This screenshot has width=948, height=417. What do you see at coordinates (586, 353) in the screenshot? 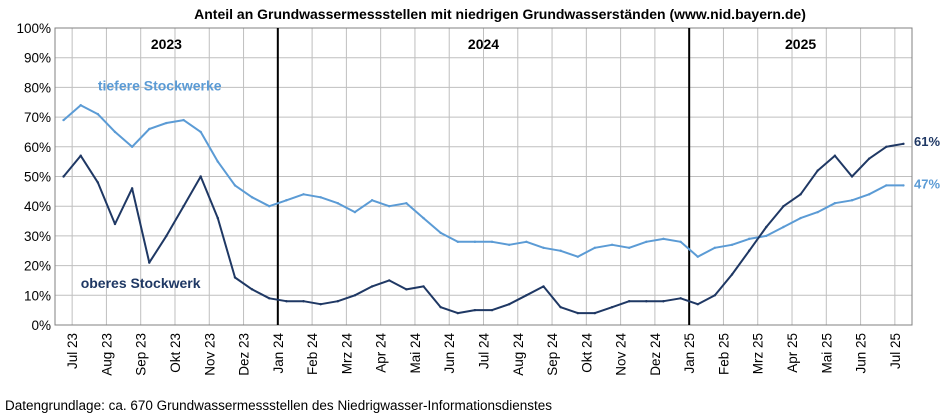
I see `x-tick-label: Okt 24` at bounding box center [586, 353].